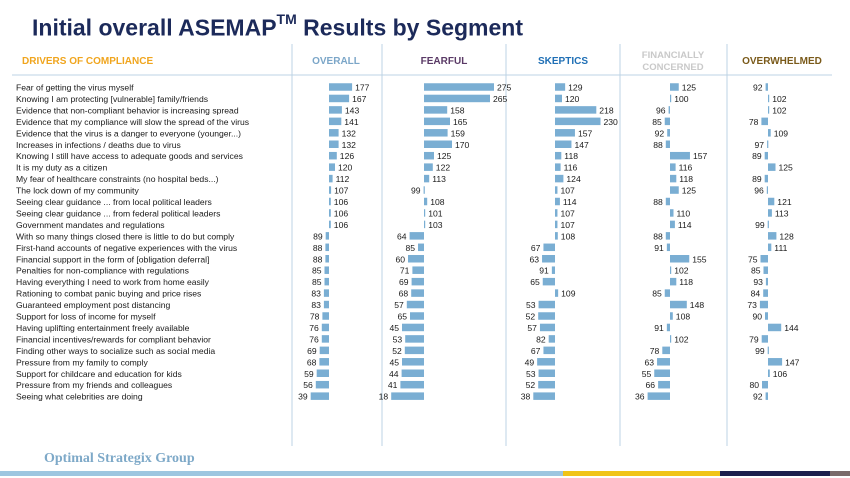 The width and height of the screenshot is (850, 478). Describe the element at coordinates (309, 374) in the screenshot. I see `value-label-overall: 59` at that location.